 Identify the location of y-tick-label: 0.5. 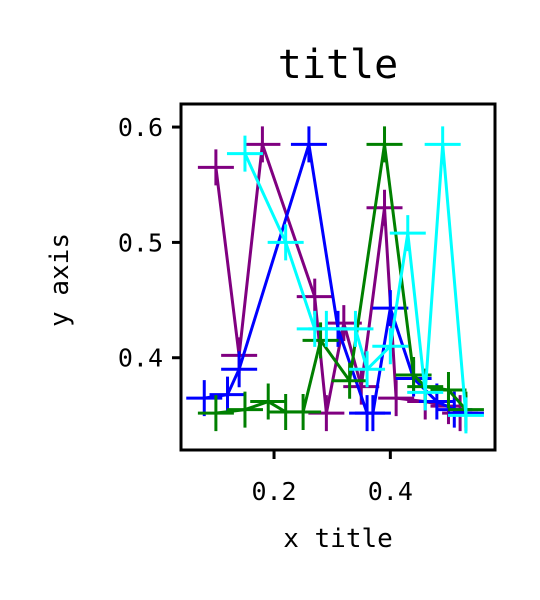
(140, 242).